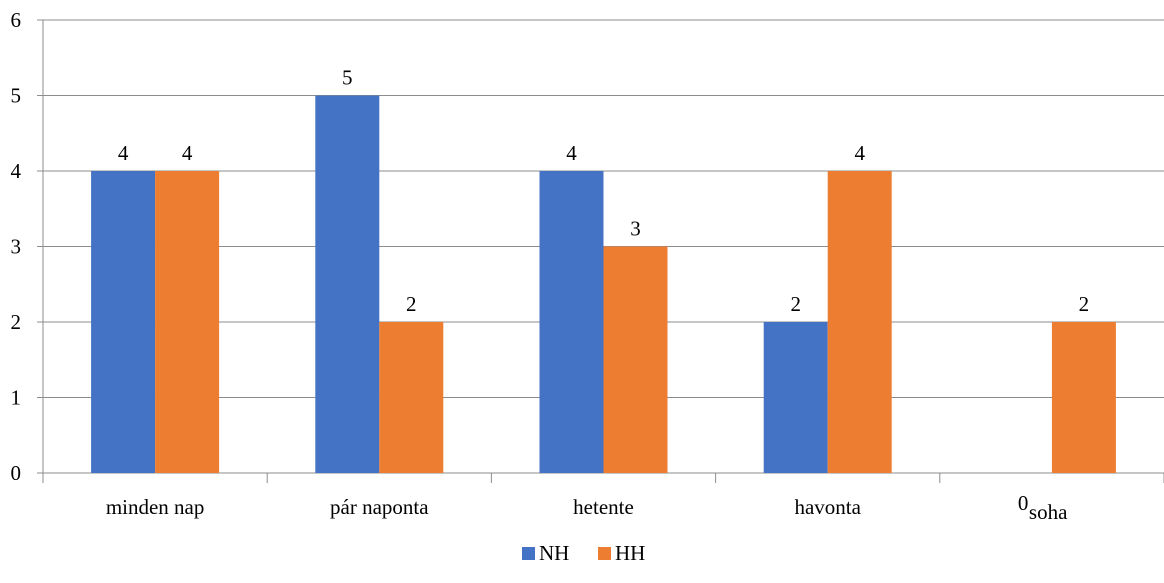  Describe the element at coordinates (123, 153) in the screenshot. I see `data-label-nh-0: 4` at that location.